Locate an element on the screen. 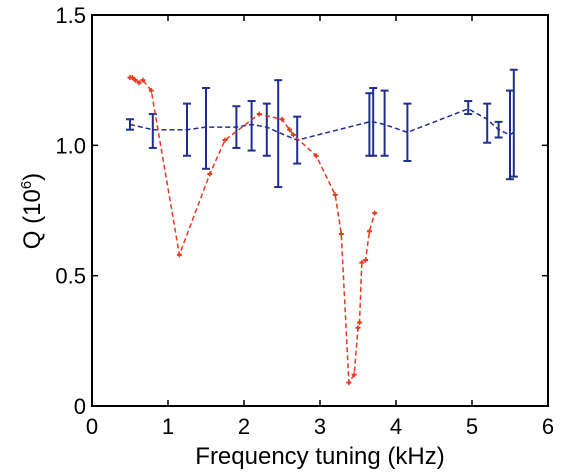 The image size is (562, 476). y-axis-title-sup: 6 is located at coordinates (26, 185).